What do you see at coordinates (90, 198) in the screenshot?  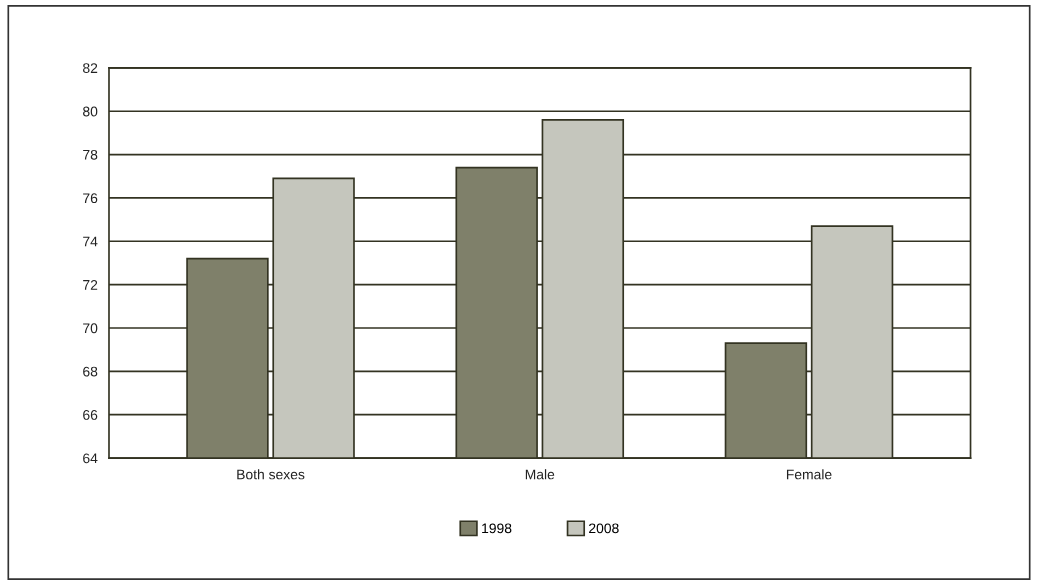 I see `y-tick-label: 76` at bounding box center [90, 198].